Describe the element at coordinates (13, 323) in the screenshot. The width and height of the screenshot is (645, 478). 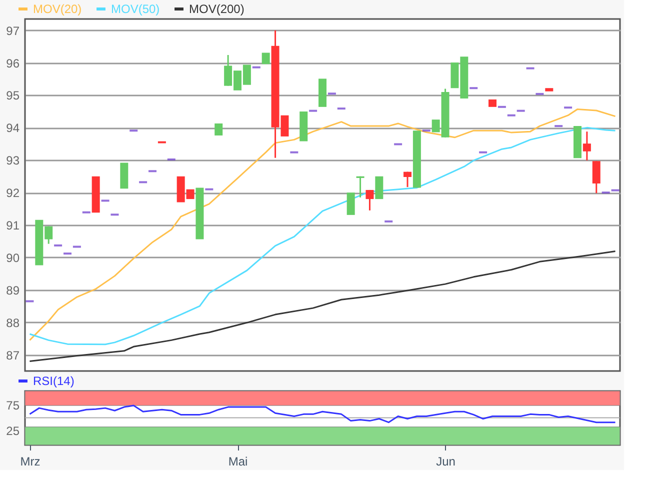
I see `y-tick-label: 88` at that location.